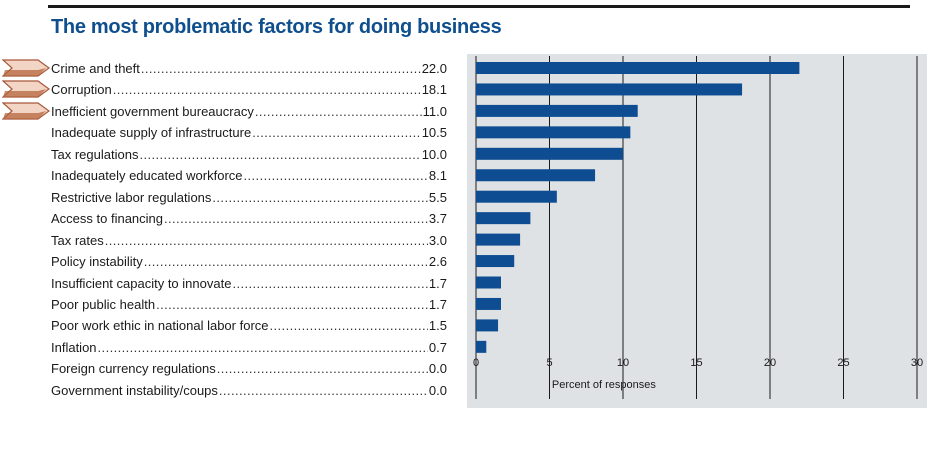 This screenshot has width=929, height=450. Describe the element at coordinates (152, 111) in the screenshot. I see `factor-label: Inefficient government bureaucracy` at that location.